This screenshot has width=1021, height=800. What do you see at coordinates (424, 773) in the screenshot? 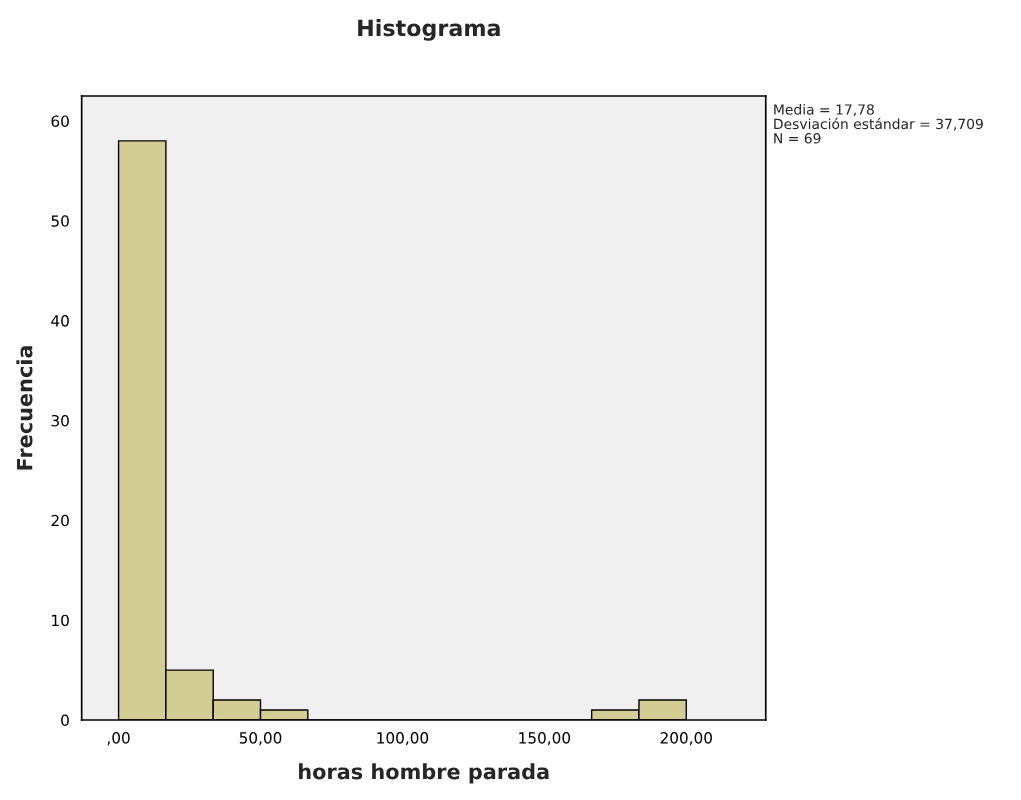
I see `x-axis-title: horas hombre parada` at bounding box center [424, 773].